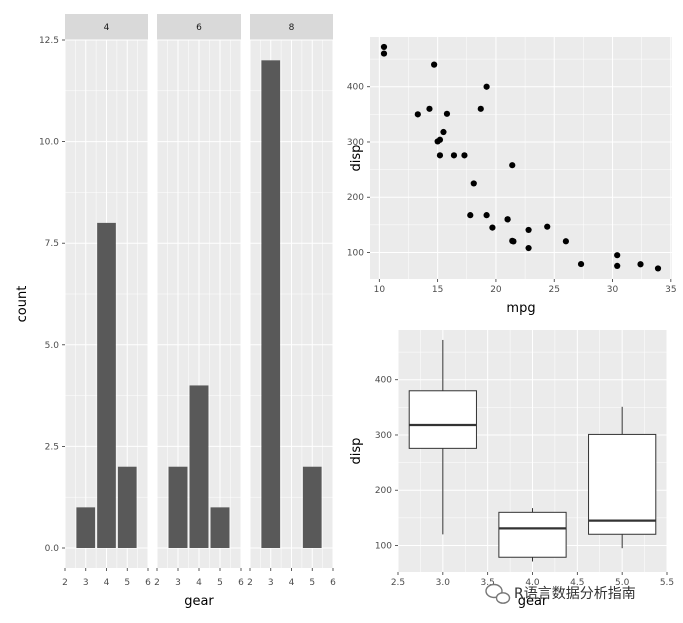 Image resolution: width=683 pixels, height=623 pixels. What do you see at coordinates (575, 594) in the screenshot?
I see `watermark-text: R语言数据分析指南` at bounding box center [575, 594].